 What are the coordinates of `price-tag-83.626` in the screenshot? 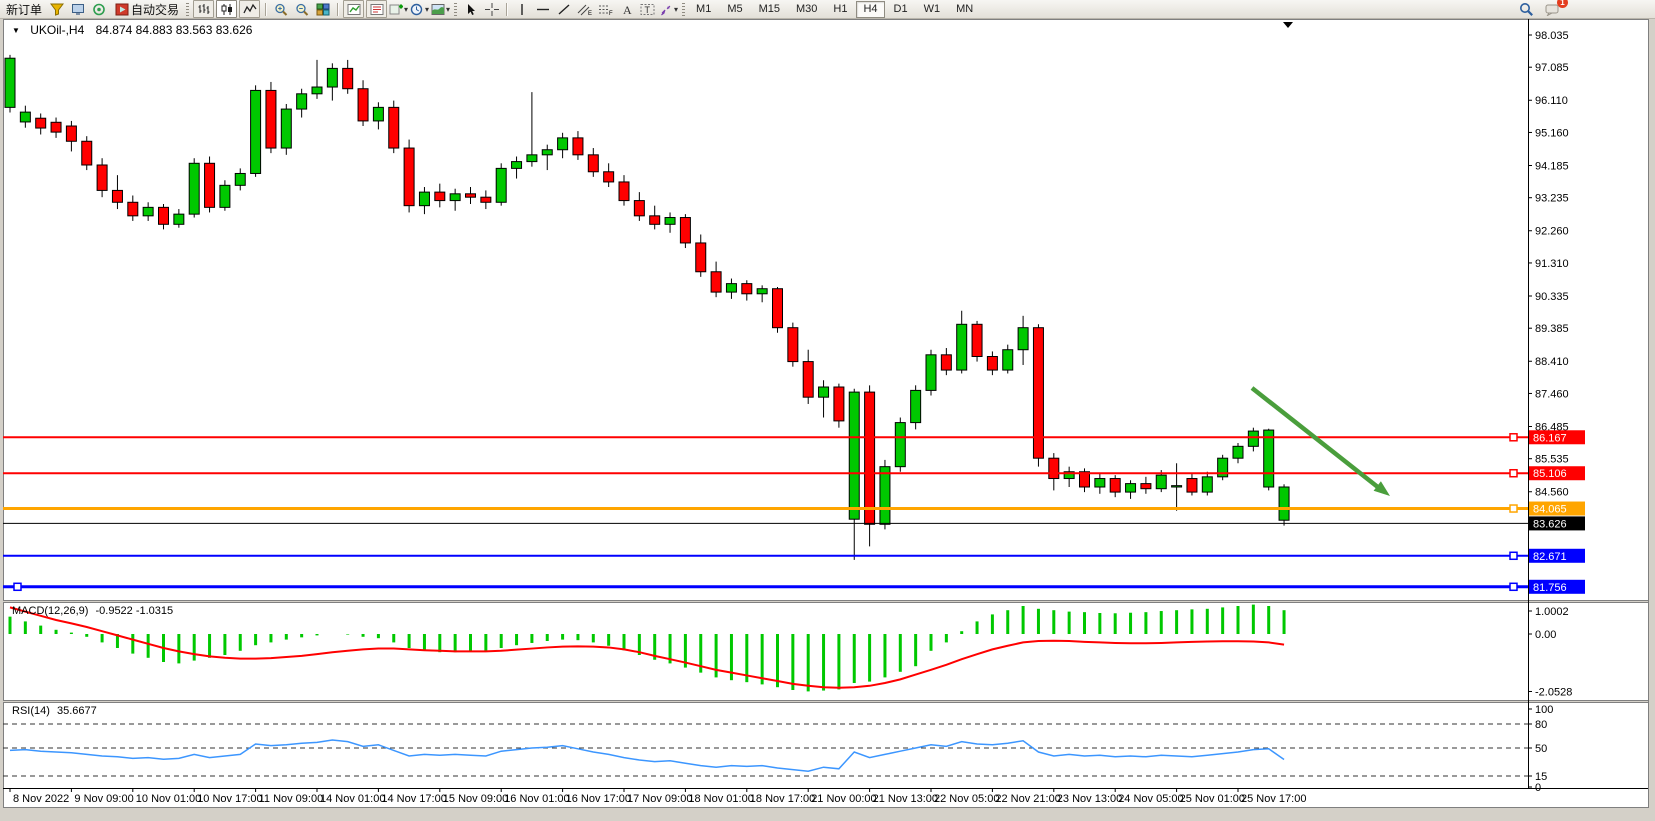 It's located at (1557, 523).